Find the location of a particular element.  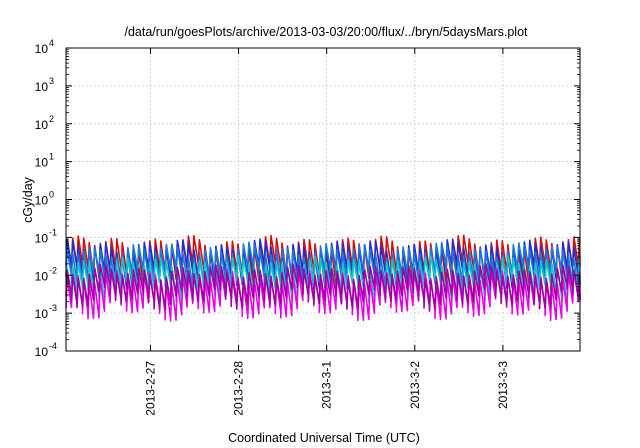

x-tick-label: 2013-3-2 is located at coordinates (415, 385).